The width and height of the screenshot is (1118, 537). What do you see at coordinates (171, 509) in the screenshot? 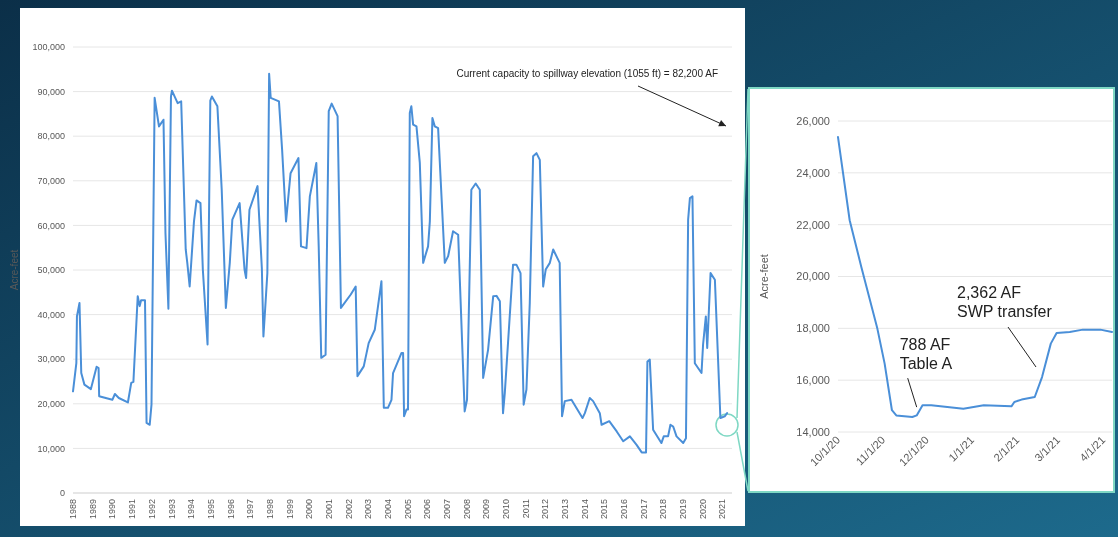
I see `x-tick-label: 1993` at bounding box center [171, 509].